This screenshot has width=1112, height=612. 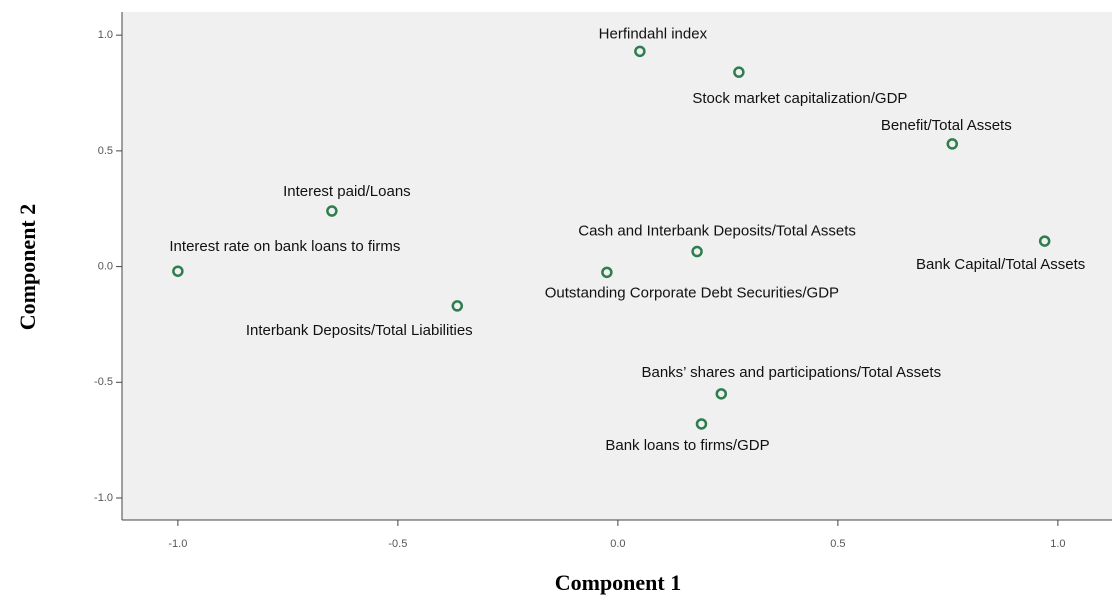 What do you see at coordinates (837, 544) in the screenshot?
I see `x-tick-label: 0.5` at bounding box center [837, 544].